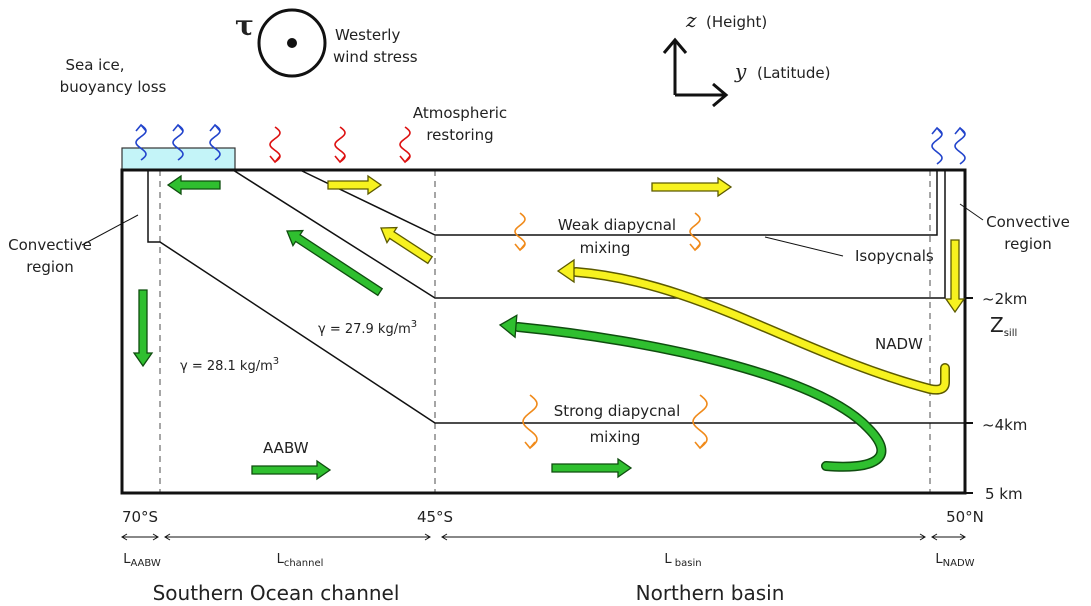 The height and width of the screenshot is (606, 1091). What do you see at coordinates (50, 245) in the screenshot?
I see `convective-left-label: Convective` at bounding box center [50, 245].